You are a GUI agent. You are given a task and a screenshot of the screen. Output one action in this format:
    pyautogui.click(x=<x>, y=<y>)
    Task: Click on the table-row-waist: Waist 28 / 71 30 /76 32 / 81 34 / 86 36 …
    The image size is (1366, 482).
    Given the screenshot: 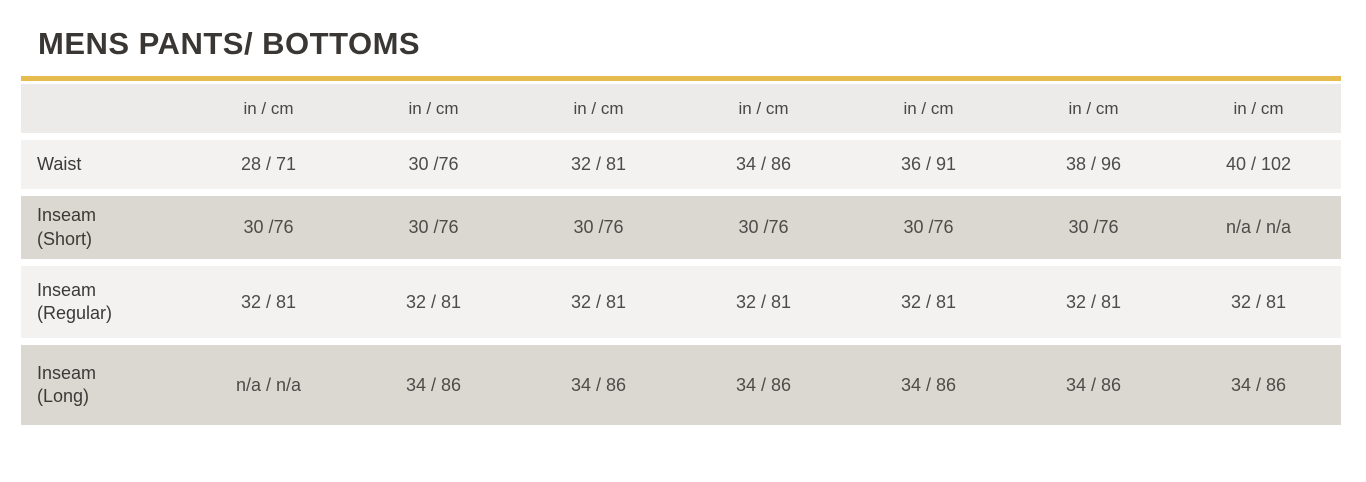 What is the action you would take?
    pyautogui.click(x=681, y=164)
    